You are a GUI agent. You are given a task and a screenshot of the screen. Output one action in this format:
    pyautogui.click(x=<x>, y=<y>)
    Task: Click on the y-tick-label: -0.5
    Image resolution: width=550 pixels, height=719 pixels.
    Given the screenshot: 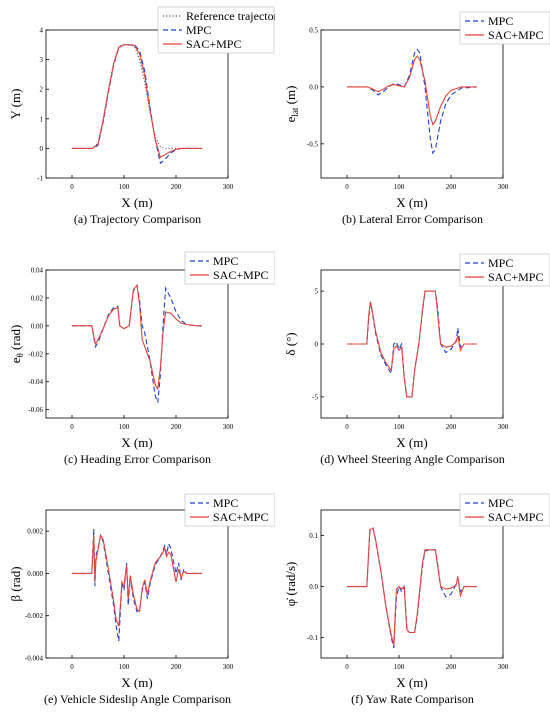 What is the action you would take?
    pyautogui.click(x=313, y=144)
    